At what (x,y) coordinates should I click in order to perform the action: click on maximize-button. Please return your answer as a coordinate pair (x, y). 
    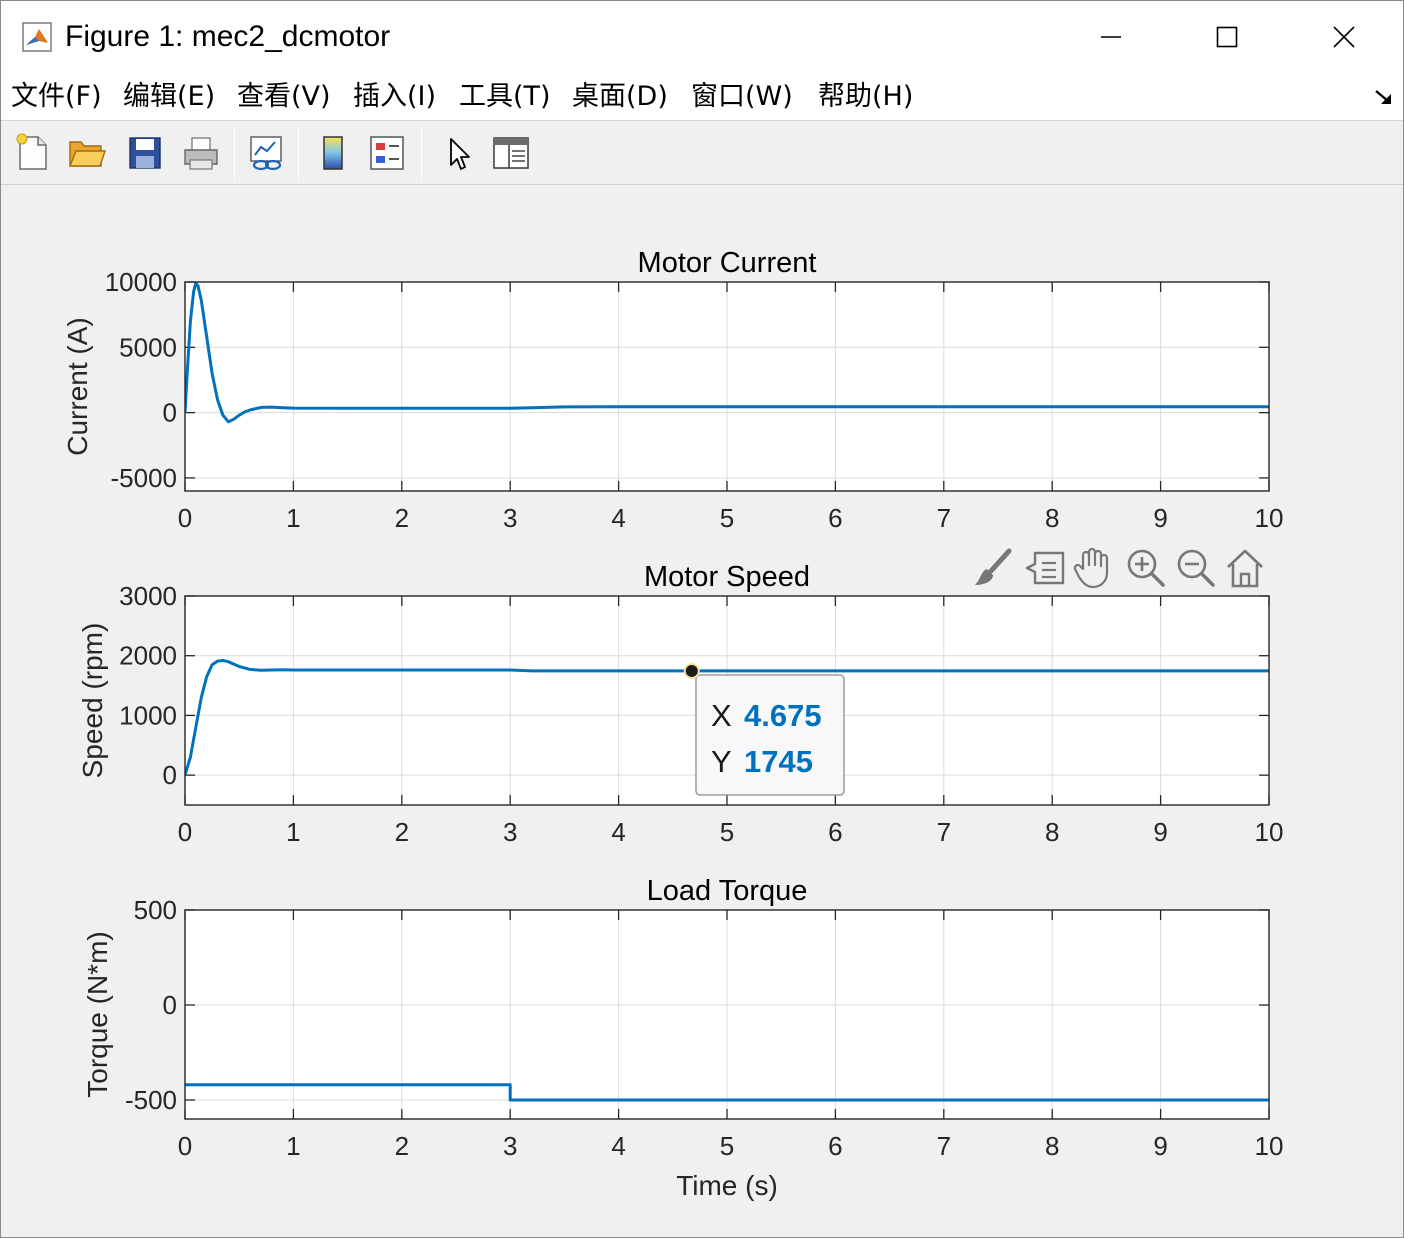
    Looking at the image, I should click on (1227, 37).